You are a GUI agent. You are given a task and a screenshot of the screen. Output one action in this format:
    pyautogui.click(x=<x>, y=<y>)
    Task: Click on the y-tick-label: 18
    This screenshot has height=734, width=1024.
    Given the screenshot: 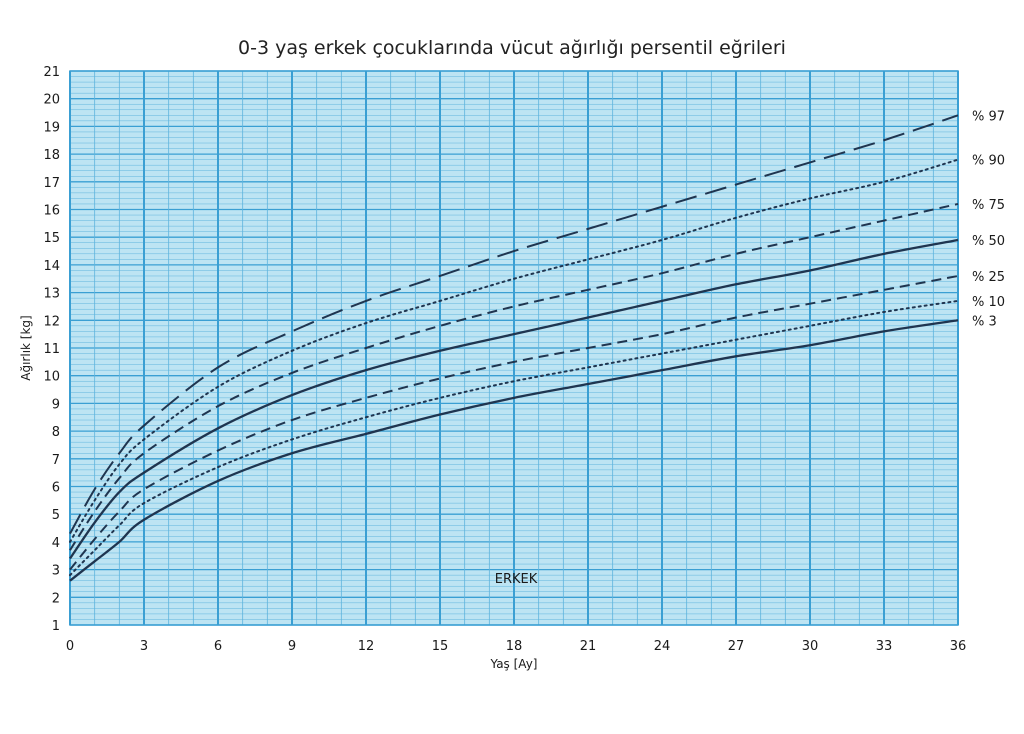 What is the action you would take?
    pyautogui.click(x=51, y=155)
    